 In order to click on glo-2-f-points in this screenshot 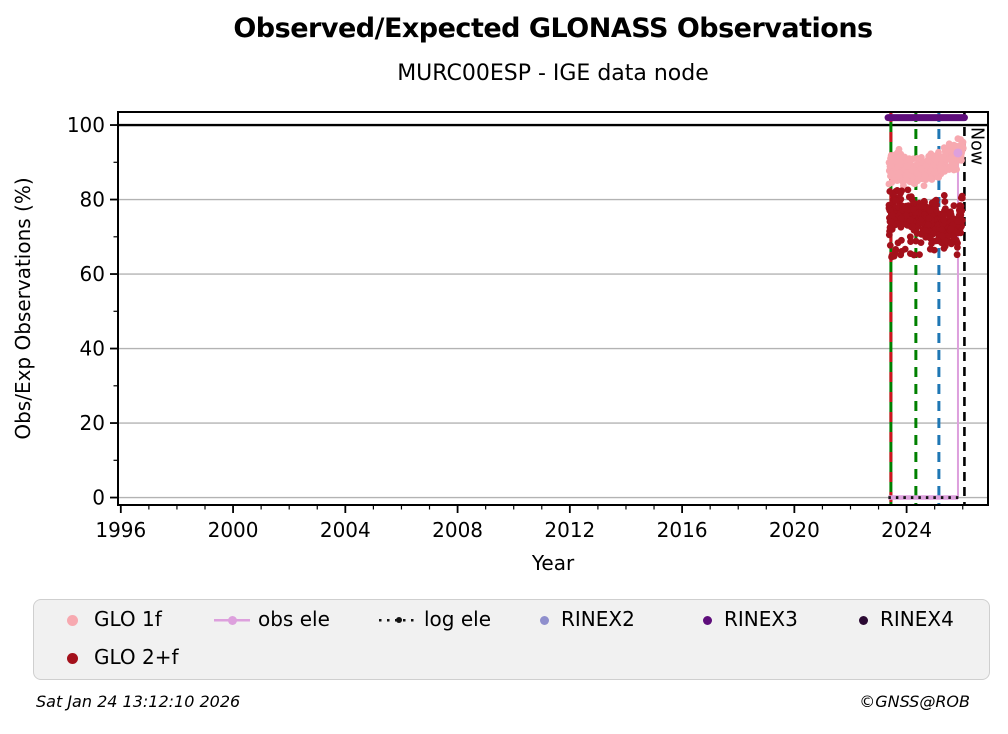, I will do `click(925, 223)`.